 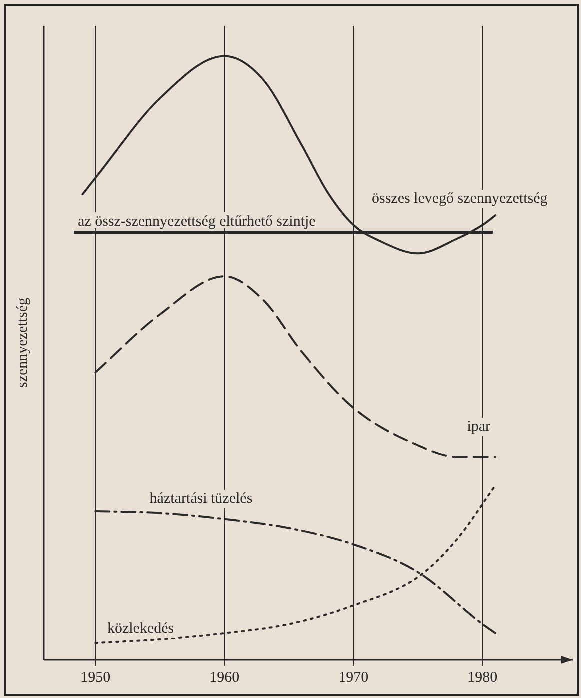 What do you see at coordinates (22, 343) in the screenshot?
I see `y-axis-title: szennyezettség` at bounding box center [22, 343].